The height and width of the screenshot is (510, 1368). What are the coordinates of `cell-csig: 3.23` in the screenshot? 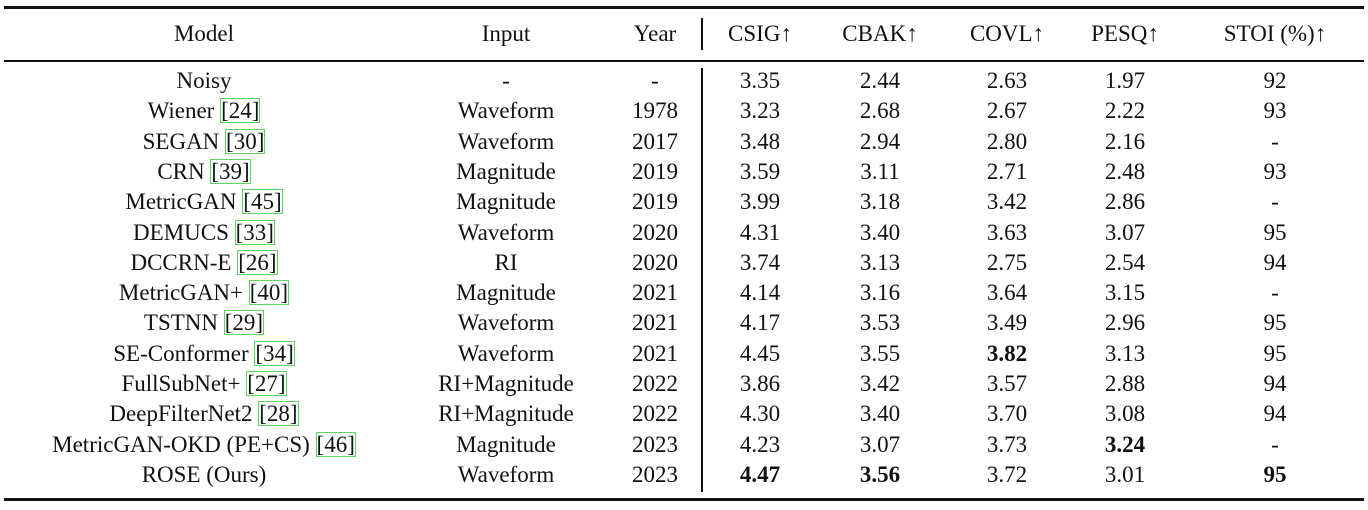 It's located at (760, 111).